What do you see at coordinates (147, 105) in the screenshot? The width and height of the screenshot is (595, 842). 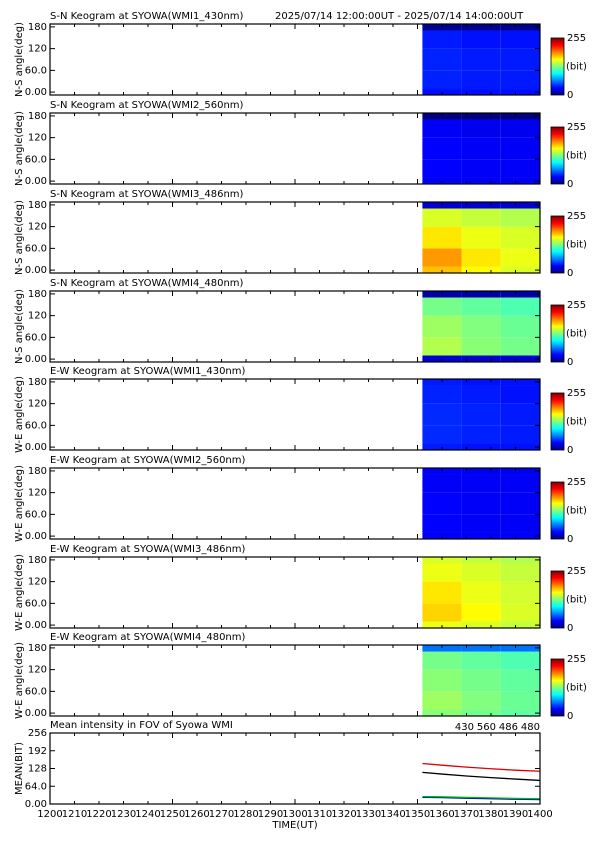 I see `panel-title: S-N Keogram at SYOWA(WMI2_560nm)` at bounding box center [147, 105].